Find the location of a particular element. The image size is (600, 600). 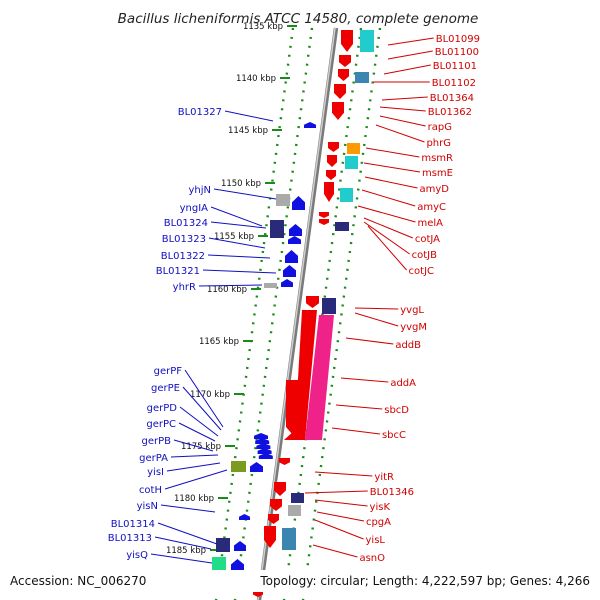

forward-gene-addB-tail is located at coordinates (293, 407).